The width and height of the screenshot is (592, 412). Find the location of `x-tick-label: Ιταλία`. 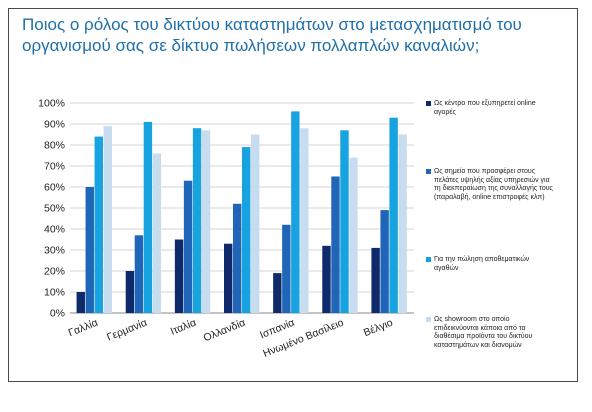

x-tick-label: Ιταλία is located at coordinates (183, 327).